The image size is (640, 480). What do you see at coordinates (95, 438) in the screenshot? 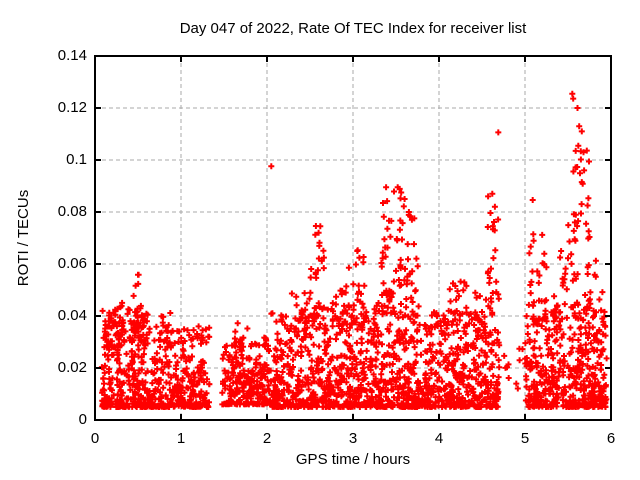
I see `x-tick-label: 0` at bounding box center [95, 438].